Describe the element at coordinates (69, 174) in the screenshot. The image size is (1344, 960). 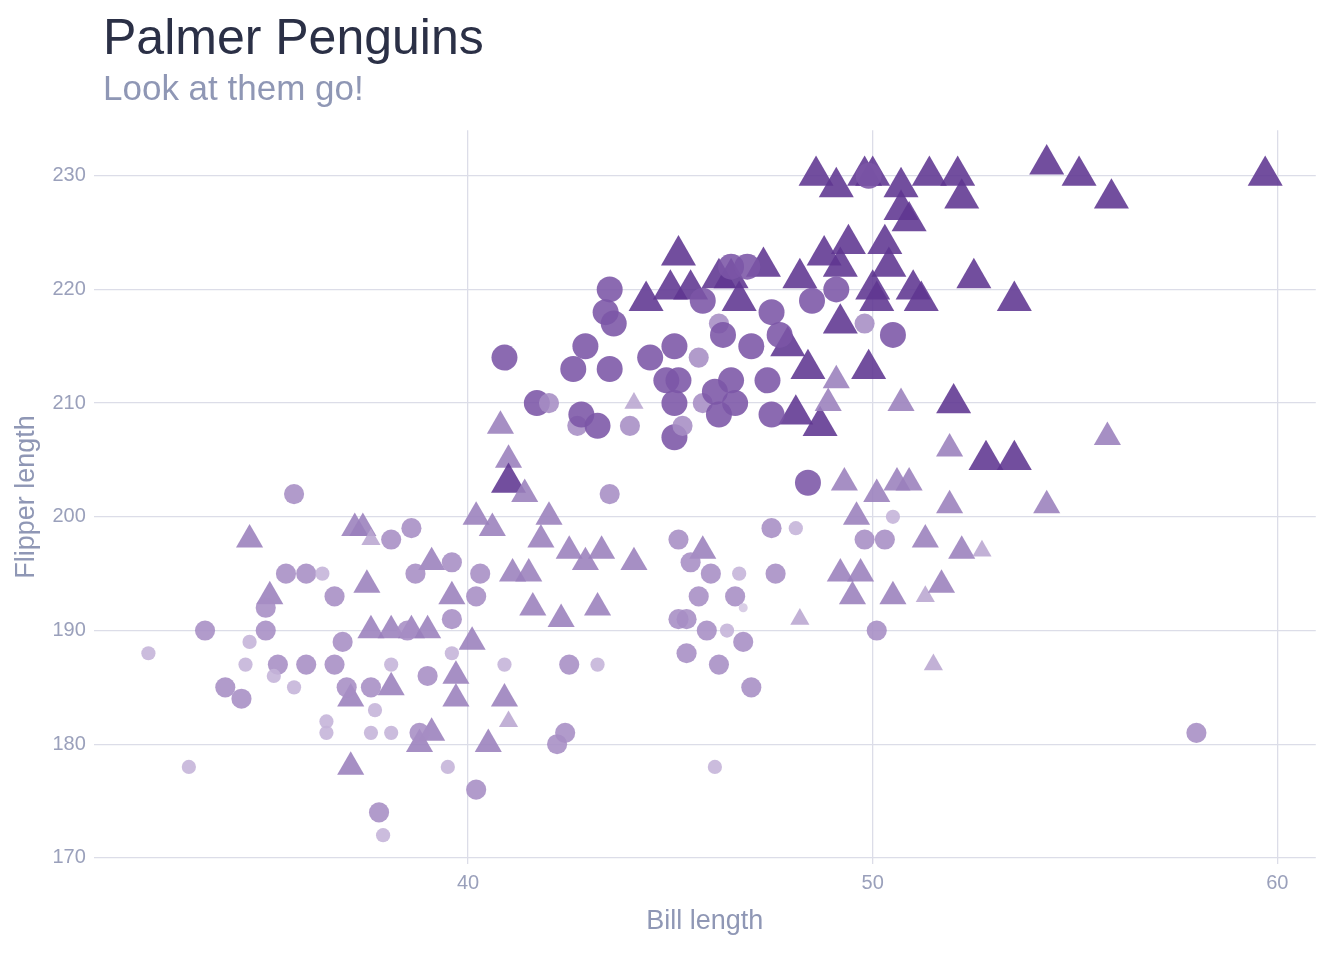
I see `y-tick-label: 230` at that location.